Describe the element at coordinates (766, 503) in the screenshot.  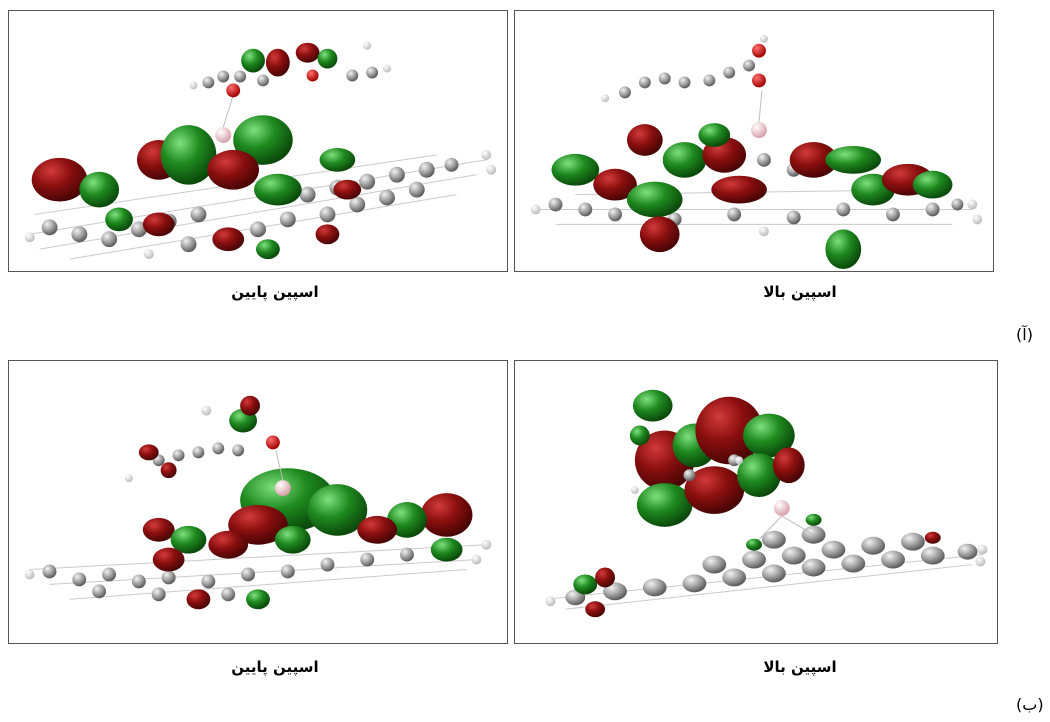
I see `molecular-orbital-image-b-up` at that location.